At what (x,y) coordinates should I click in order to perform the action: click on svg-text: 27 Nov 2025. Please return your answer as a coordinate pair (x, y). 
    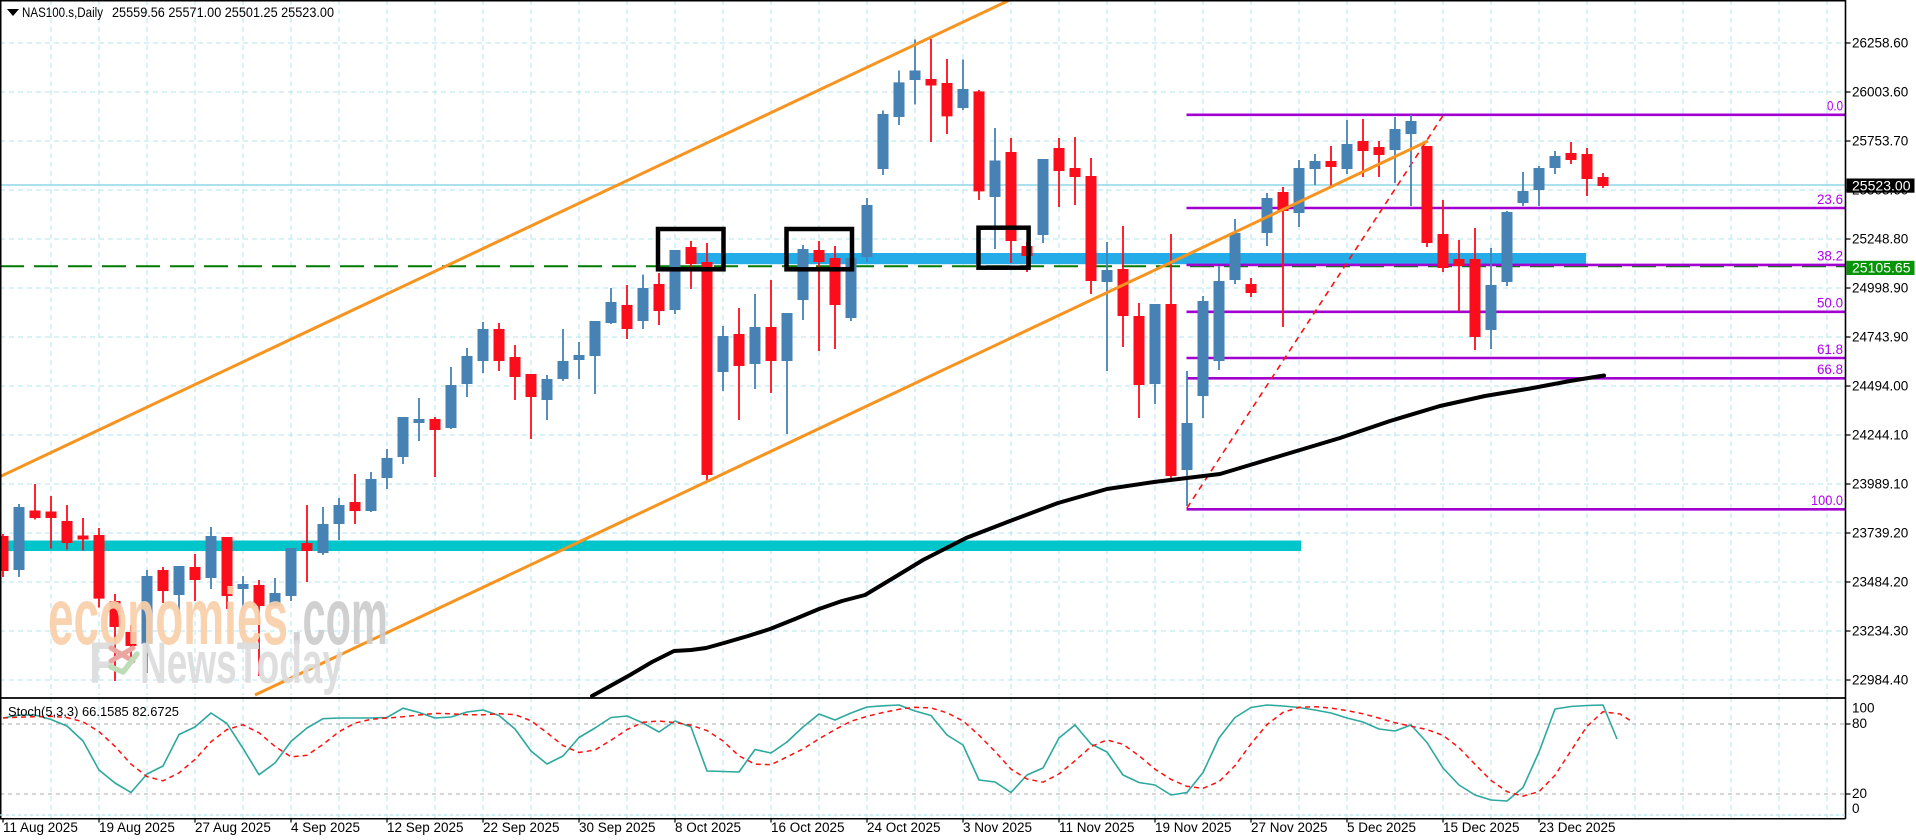
    Looking at the image, I should click on (1289, 827).